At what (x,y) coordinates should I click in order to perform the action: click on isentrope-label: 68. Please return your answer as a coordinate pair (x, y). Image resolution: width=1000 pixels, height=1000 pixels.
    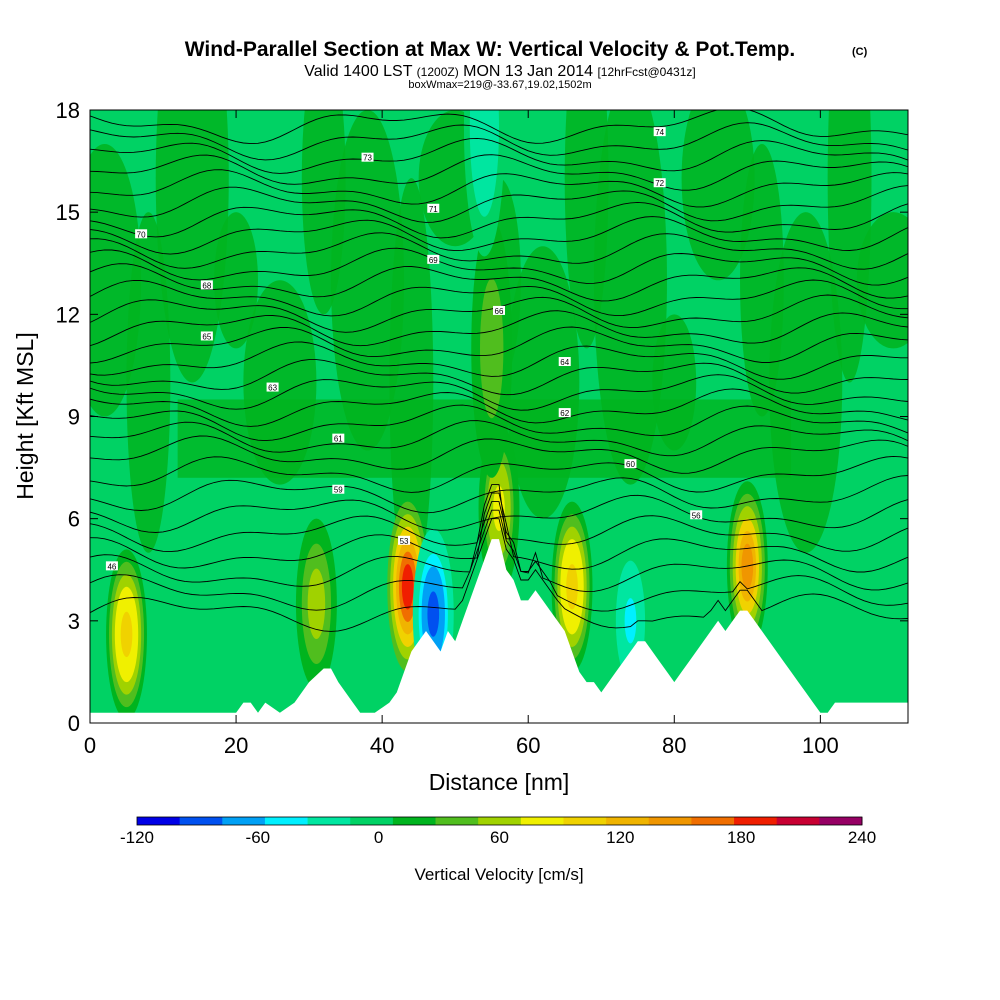
    Looking at the image, I should click on (206, 285).